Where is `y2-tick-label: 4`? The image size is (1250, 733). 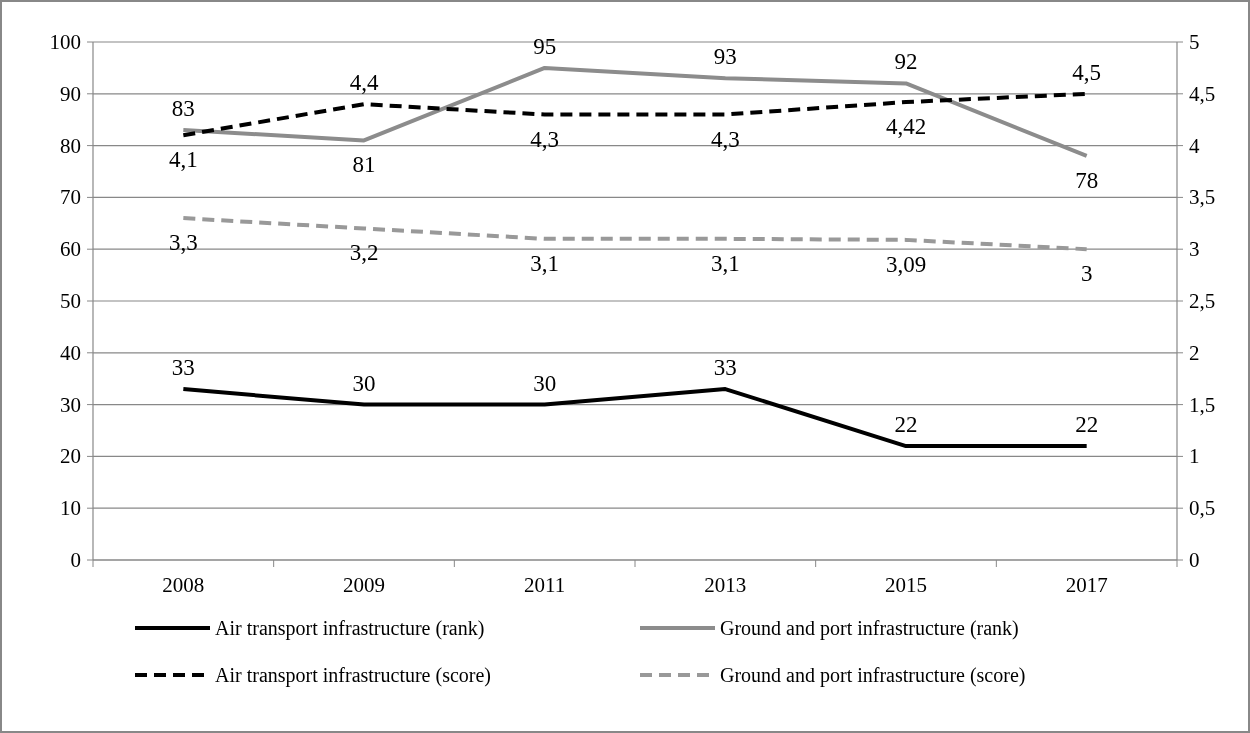 y2-tick-label: 4 is located at coordinates (1194, 145).